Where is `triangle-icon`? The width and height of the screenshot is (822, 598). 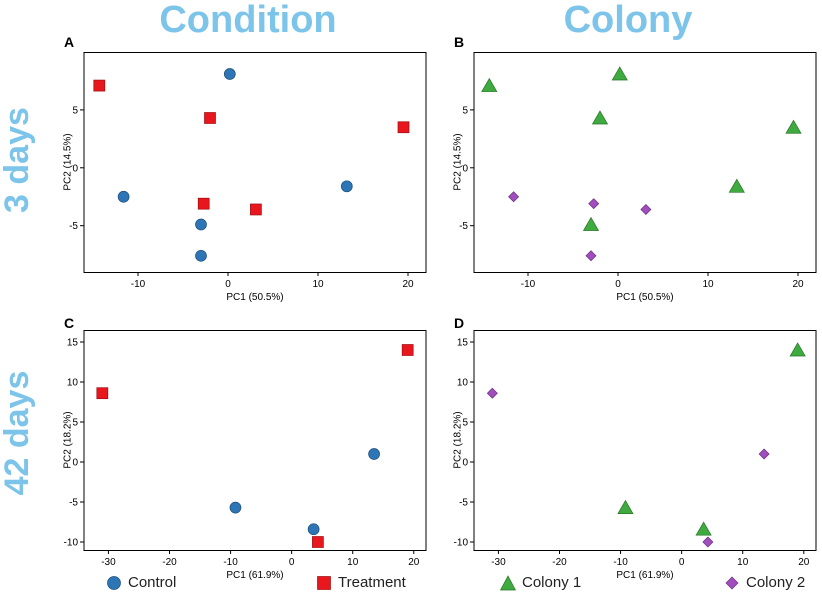 triangle-icon is located at coordinates (508, 582).